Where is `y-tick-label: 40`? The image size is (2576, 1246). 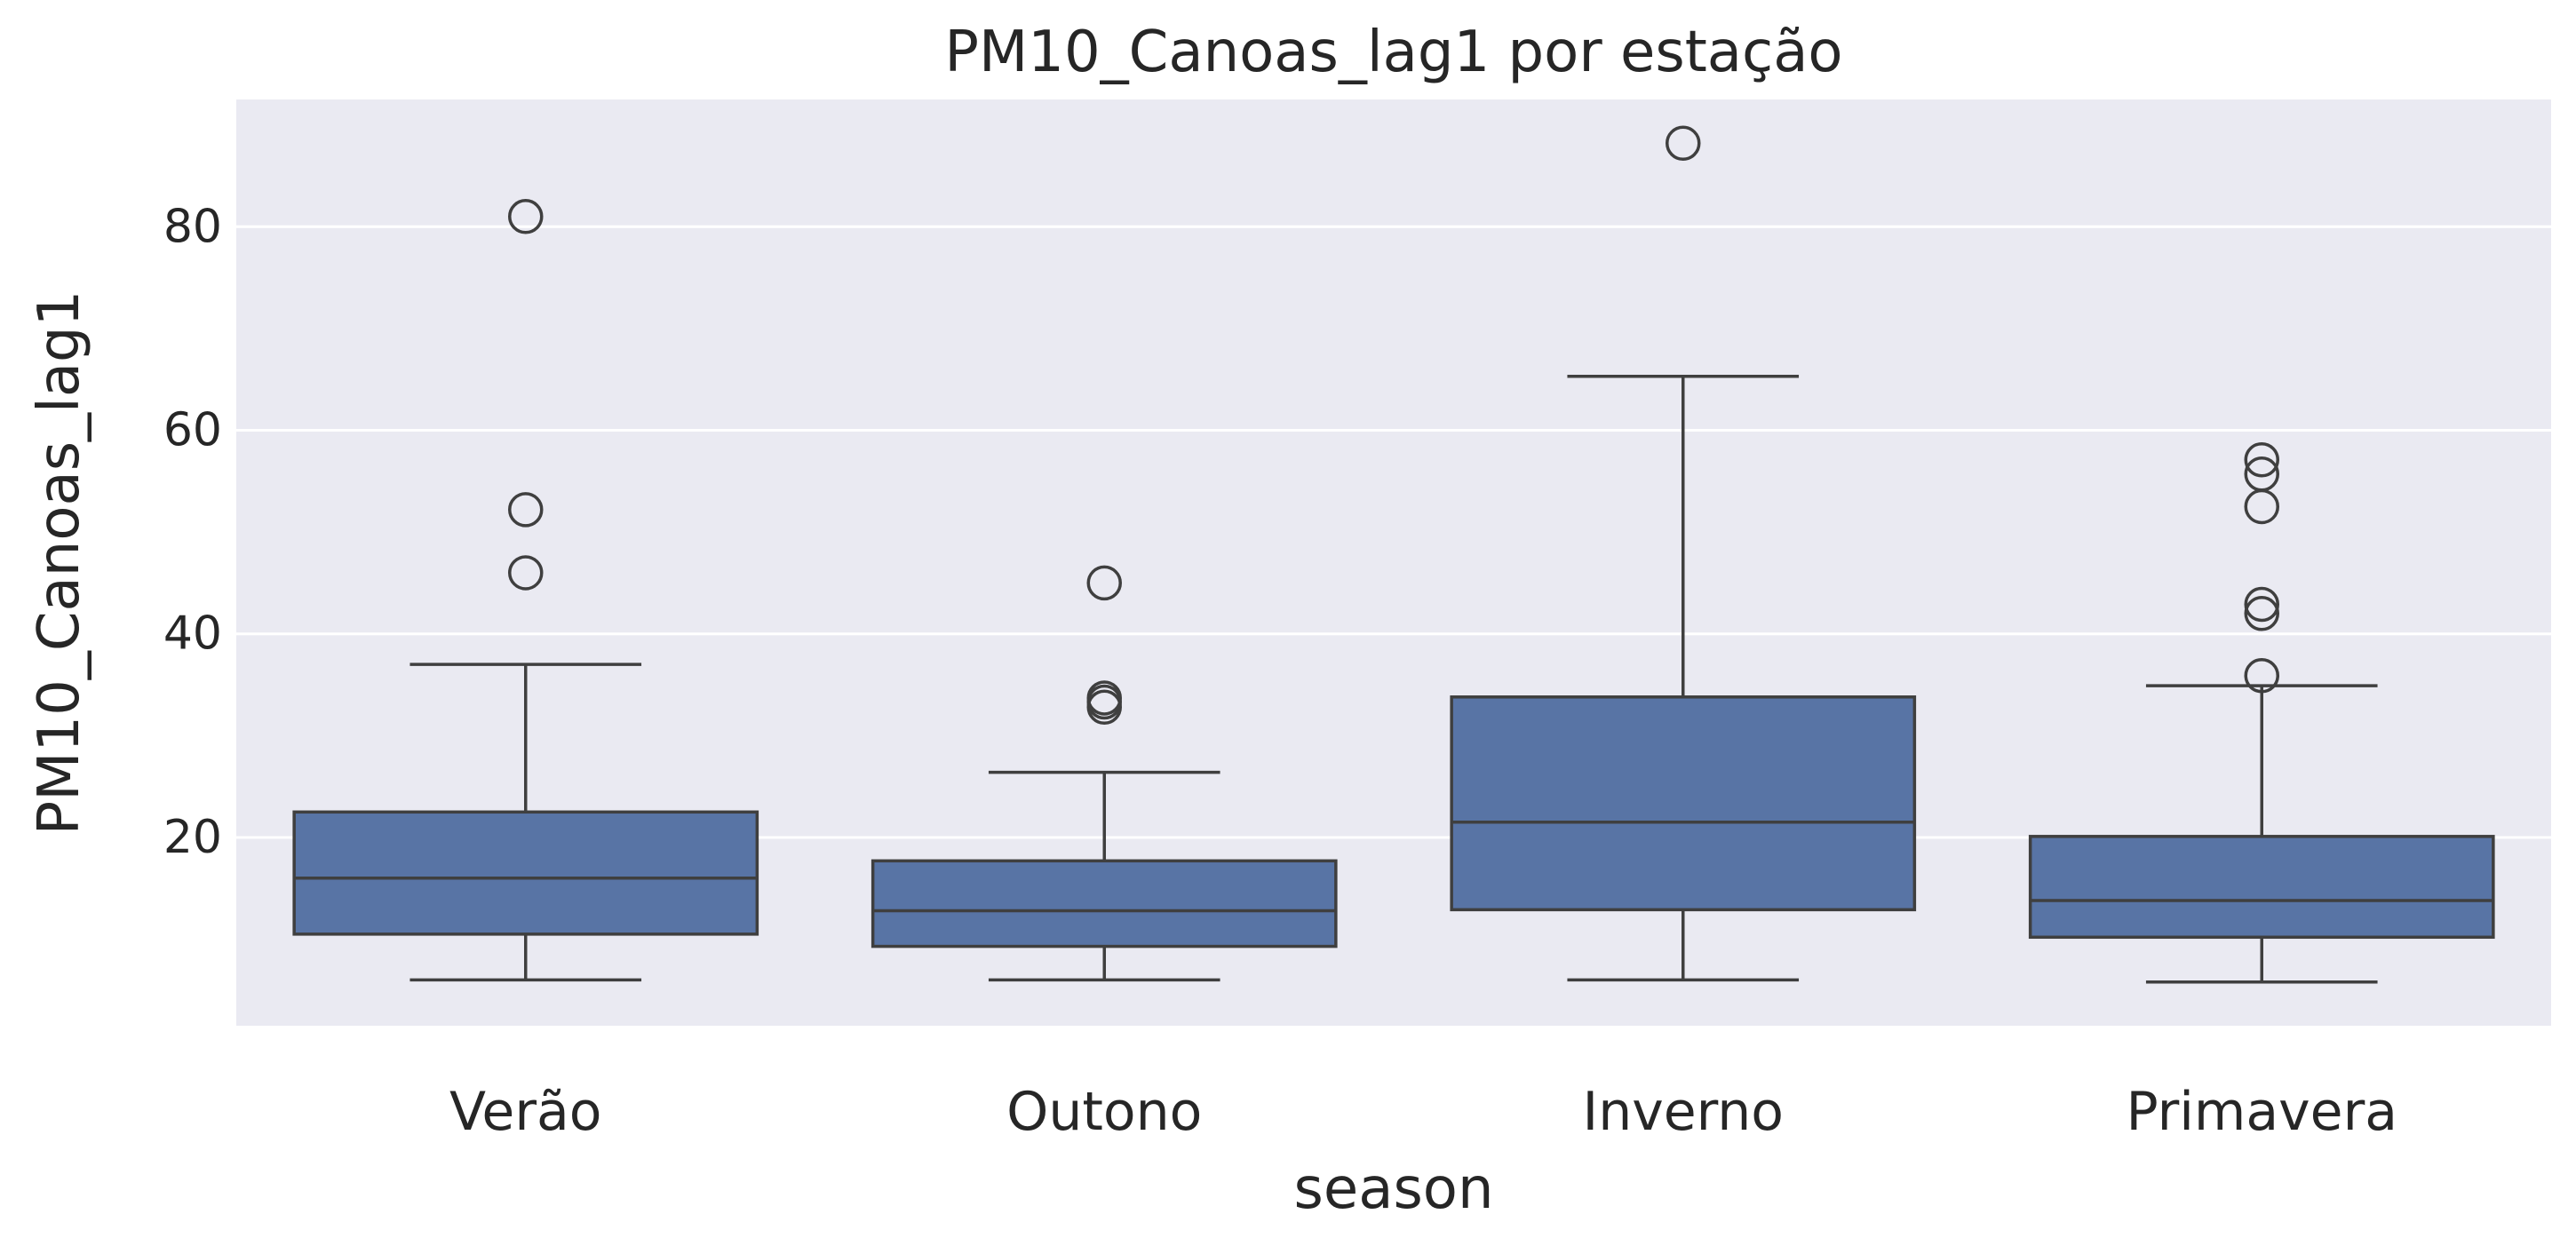 y-tick-label: 40 is located at coordinates (192, 634).